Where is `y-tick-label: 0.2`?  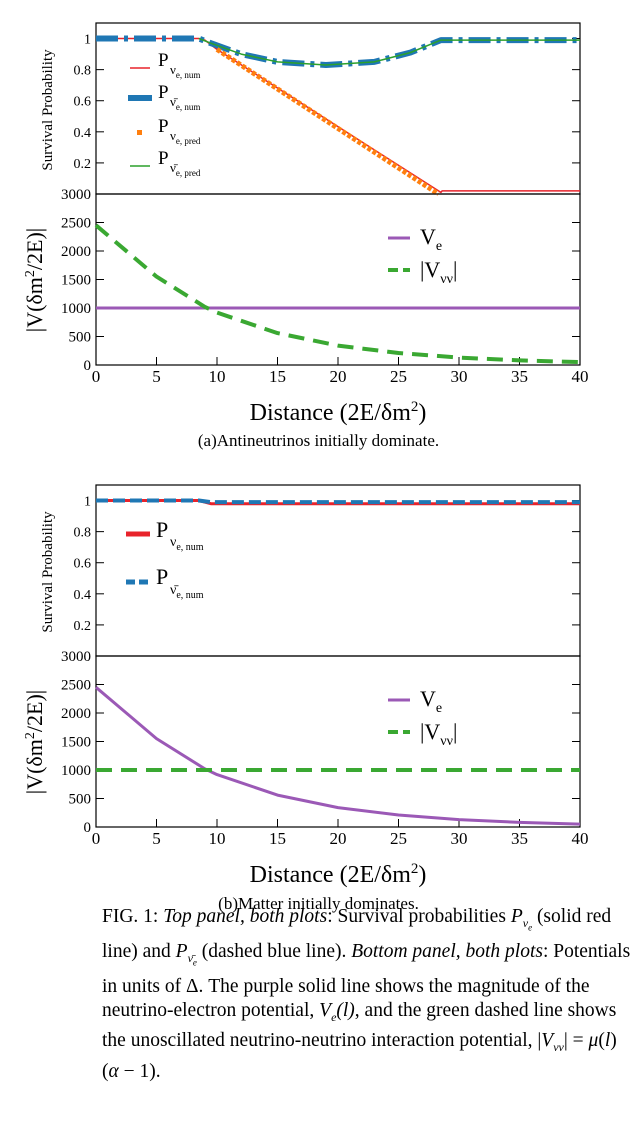
y-tick-label: 0.2 is located at coordinates (83, 626).